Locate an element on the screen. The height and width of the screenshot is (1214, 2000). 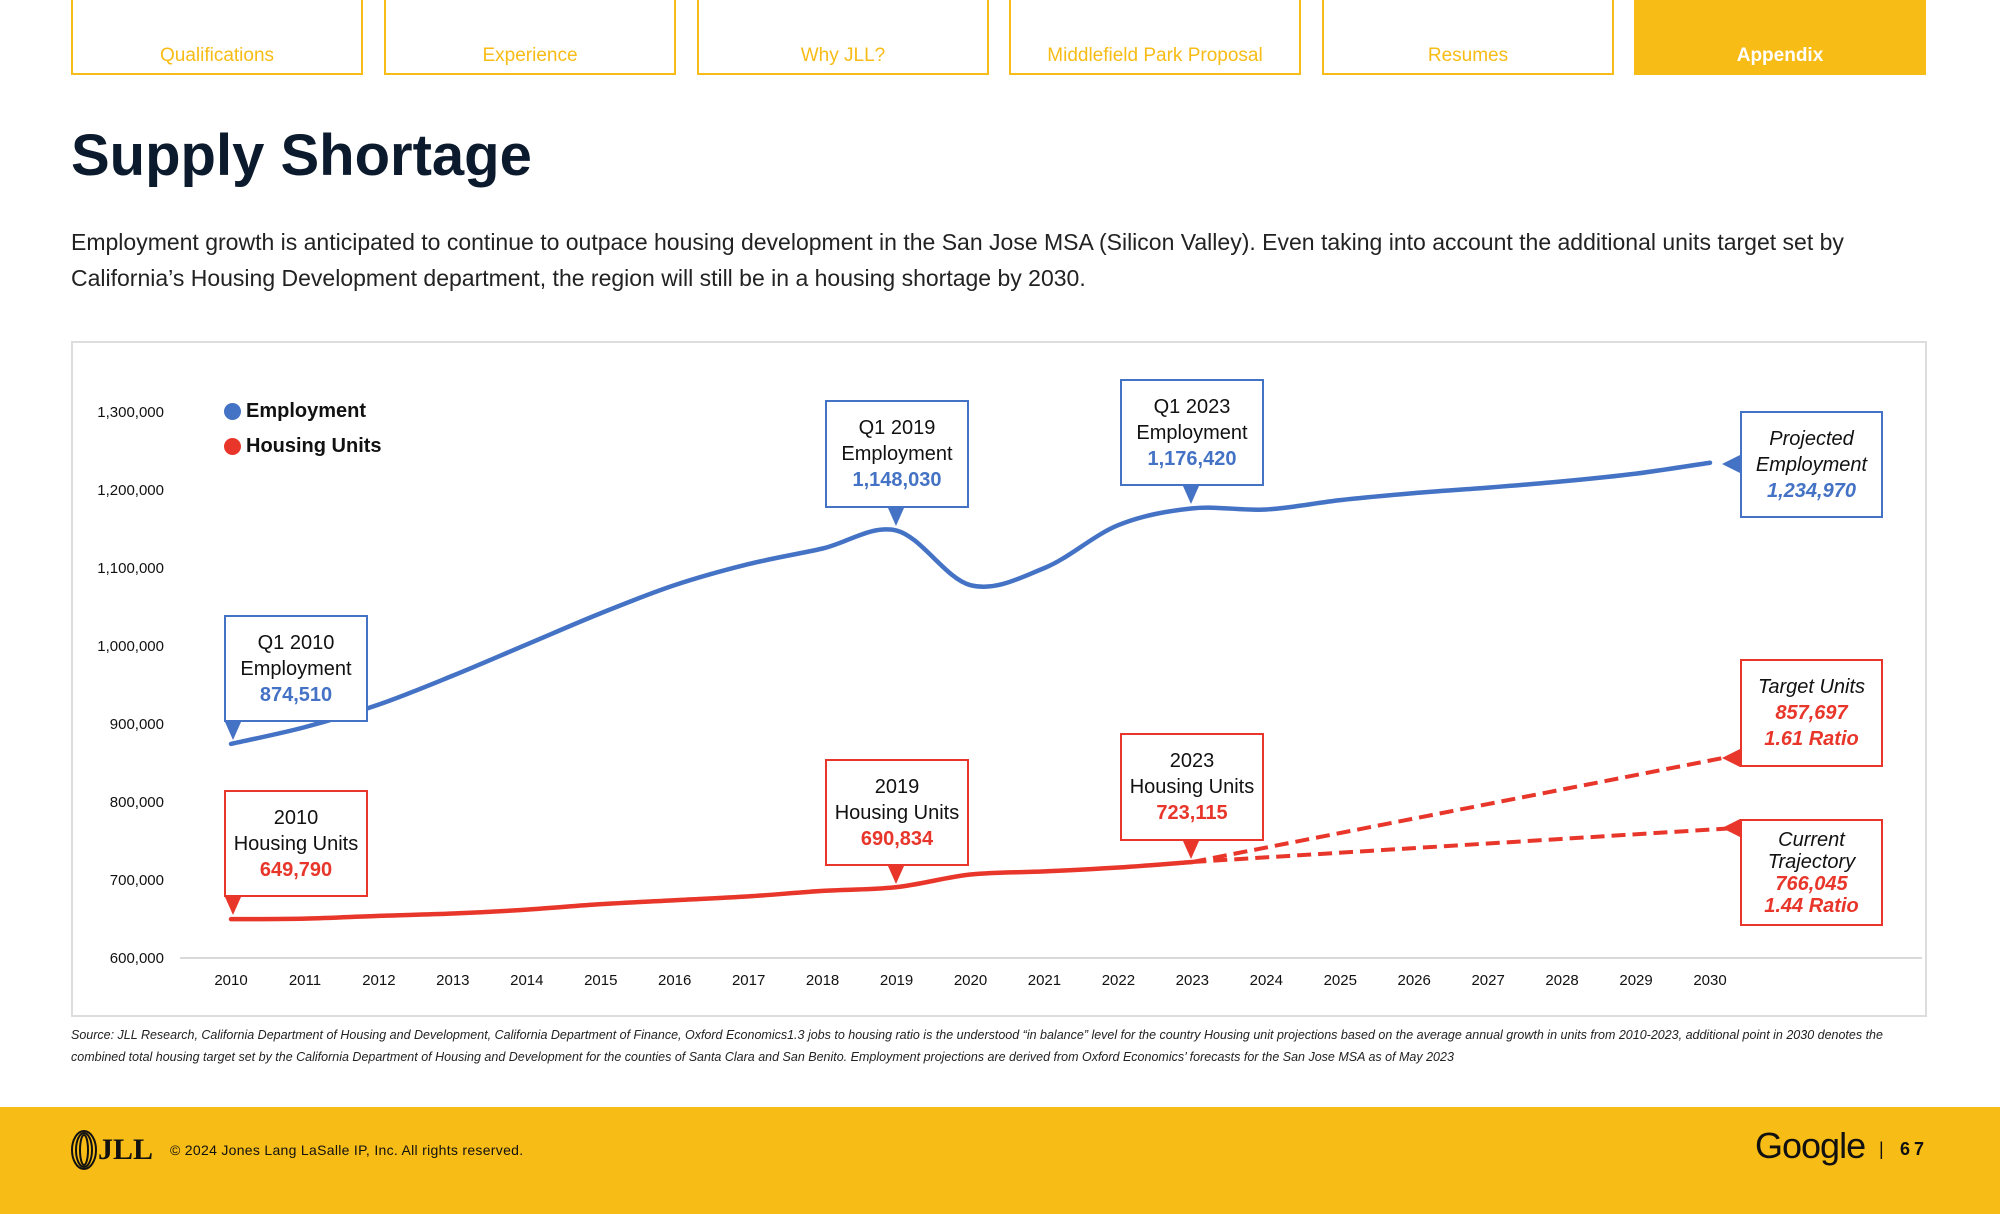
annotation-value: 723,115 is located at coordinates (1192, 813).